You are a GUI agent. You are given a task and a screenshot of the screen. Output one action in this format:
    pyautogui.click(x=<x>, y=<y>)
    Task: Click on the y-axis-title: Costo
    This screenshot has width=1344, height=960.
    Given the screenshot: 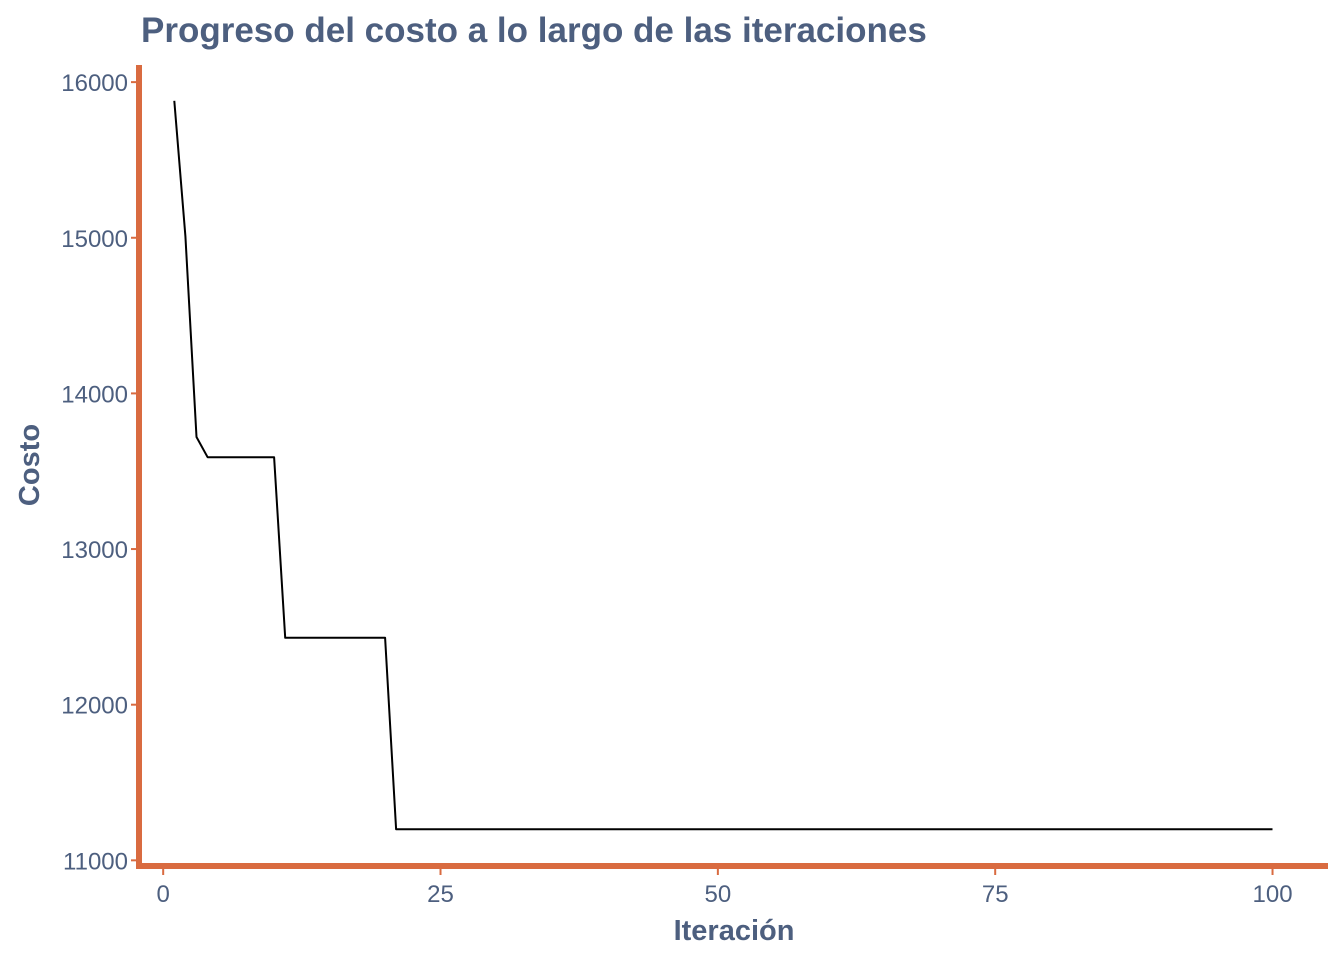 What is the action you would take?
    pyautogui.click(x=30, y=465)
    